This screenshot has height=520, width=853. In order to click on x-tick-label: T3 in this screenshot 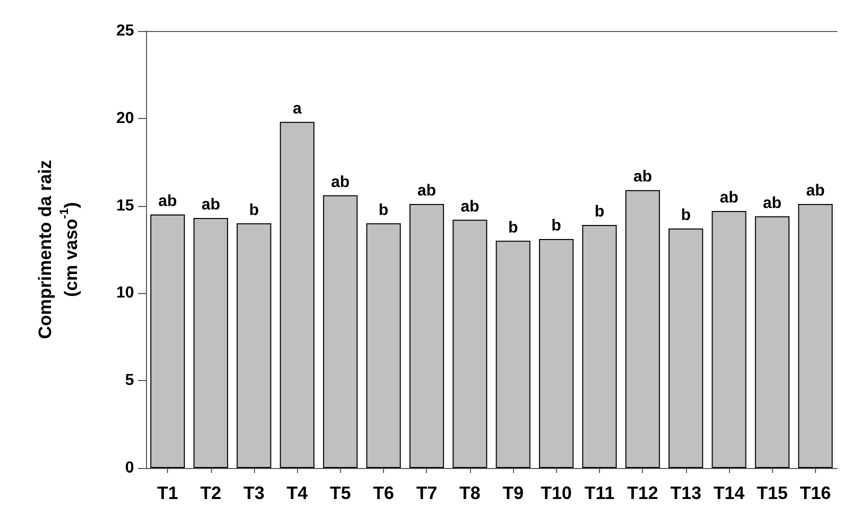, I will do `click(253, 493)`.